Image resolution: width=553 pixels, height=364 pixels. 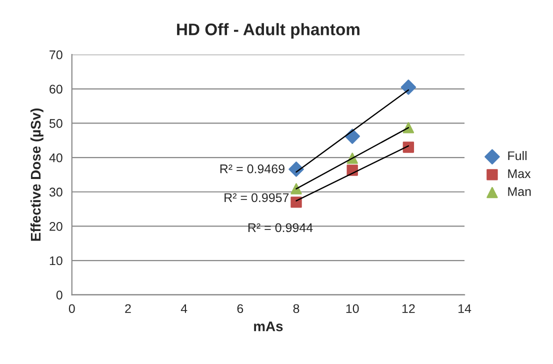 I want to click on legend-label: Max, so click(x=519, y=173).